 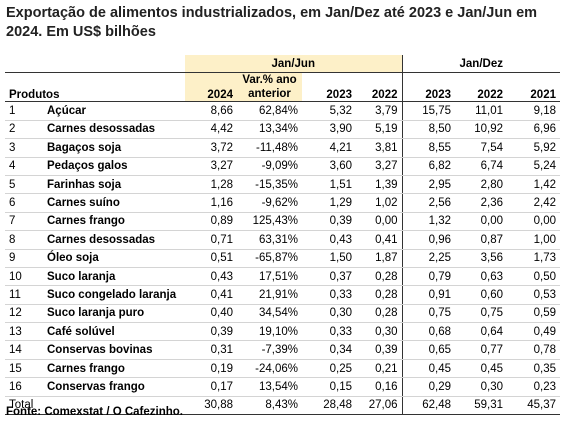 What do you see at coordinates (428, 369) in the screenshot?
I see `value-cell: 0,45` at bounding box center [428, 369].